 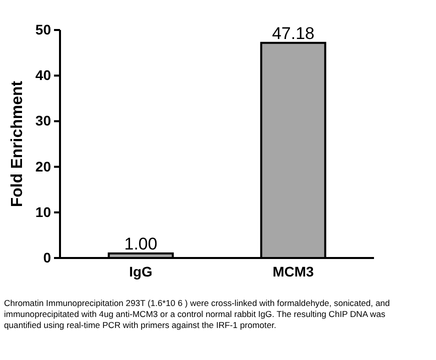 I want to click on y-tick-label: 0, so click(x=47, y=257).